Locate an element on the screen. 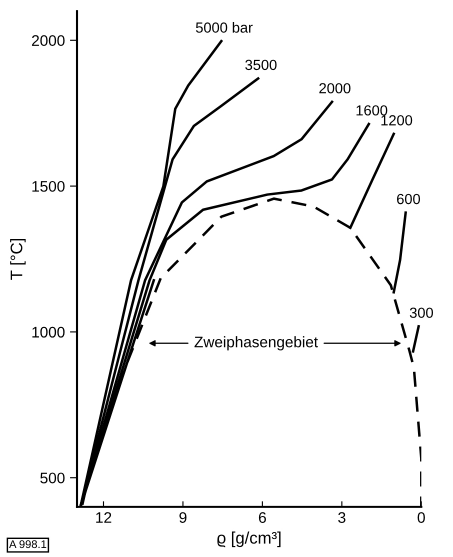 The width and height of the screenshot is (453, 557). y-tick-label: 2000 is located at coordinates (48, 40).